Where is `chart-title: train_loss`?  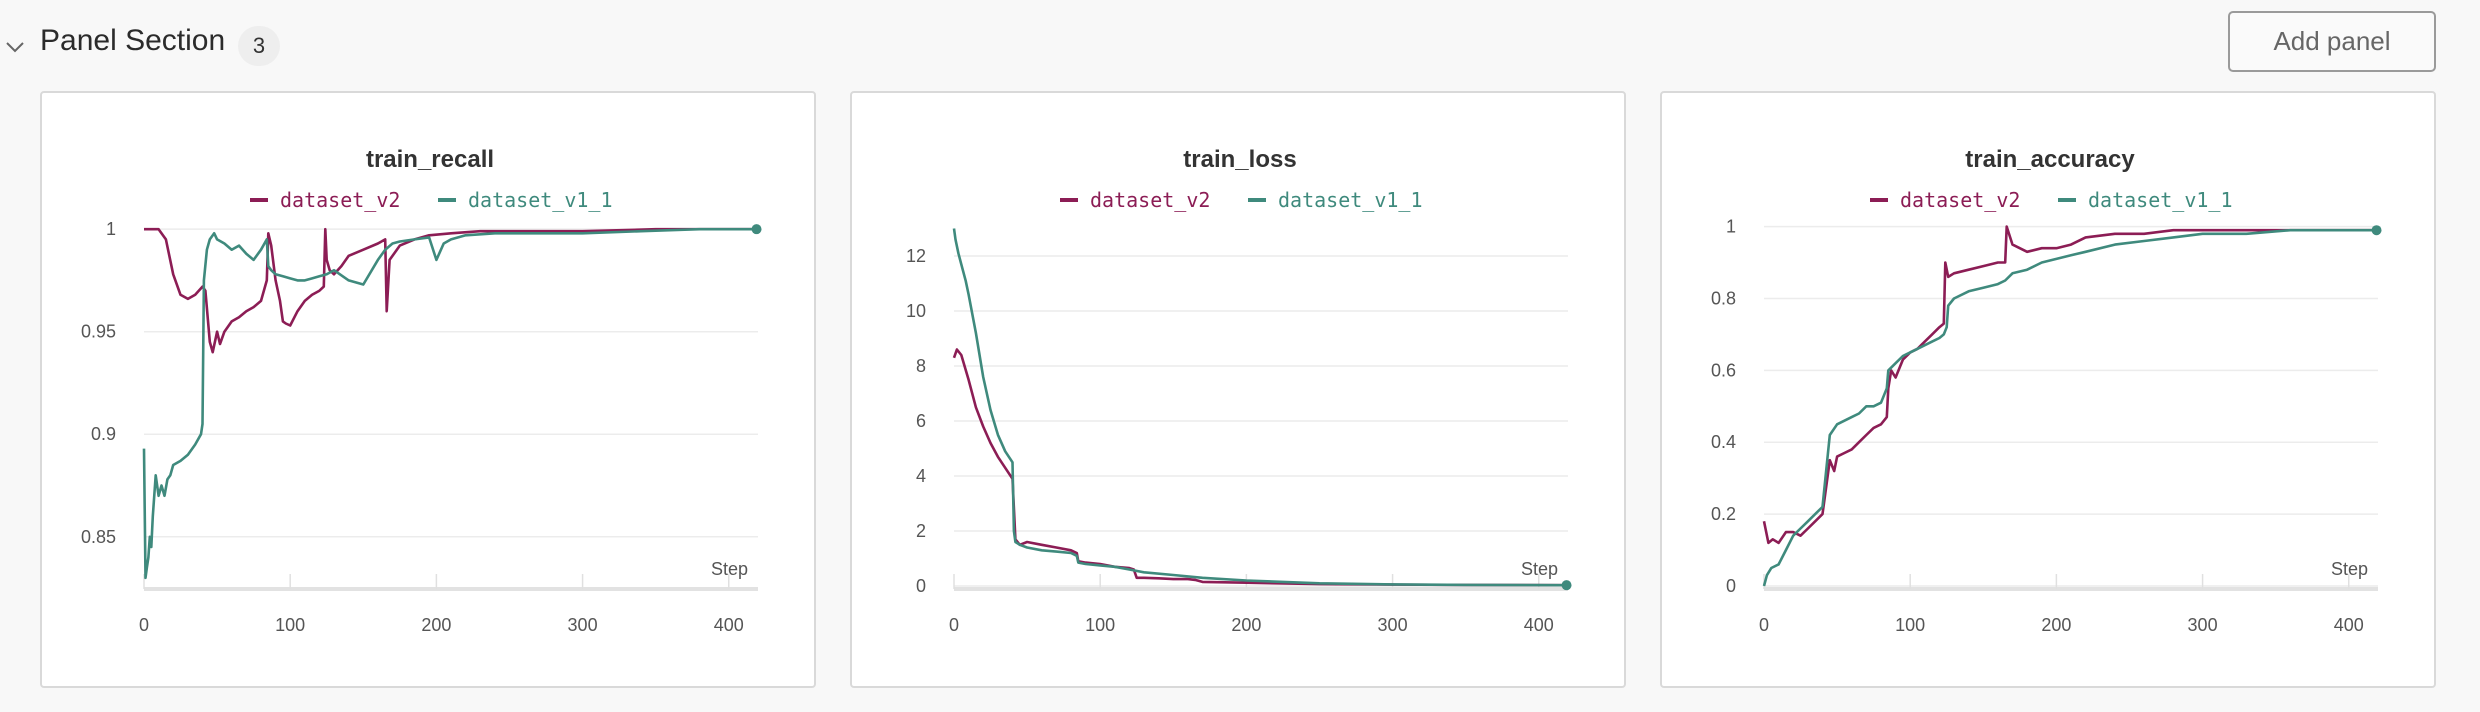 chart-title: train_loss is located at coordinates (1239, 159).